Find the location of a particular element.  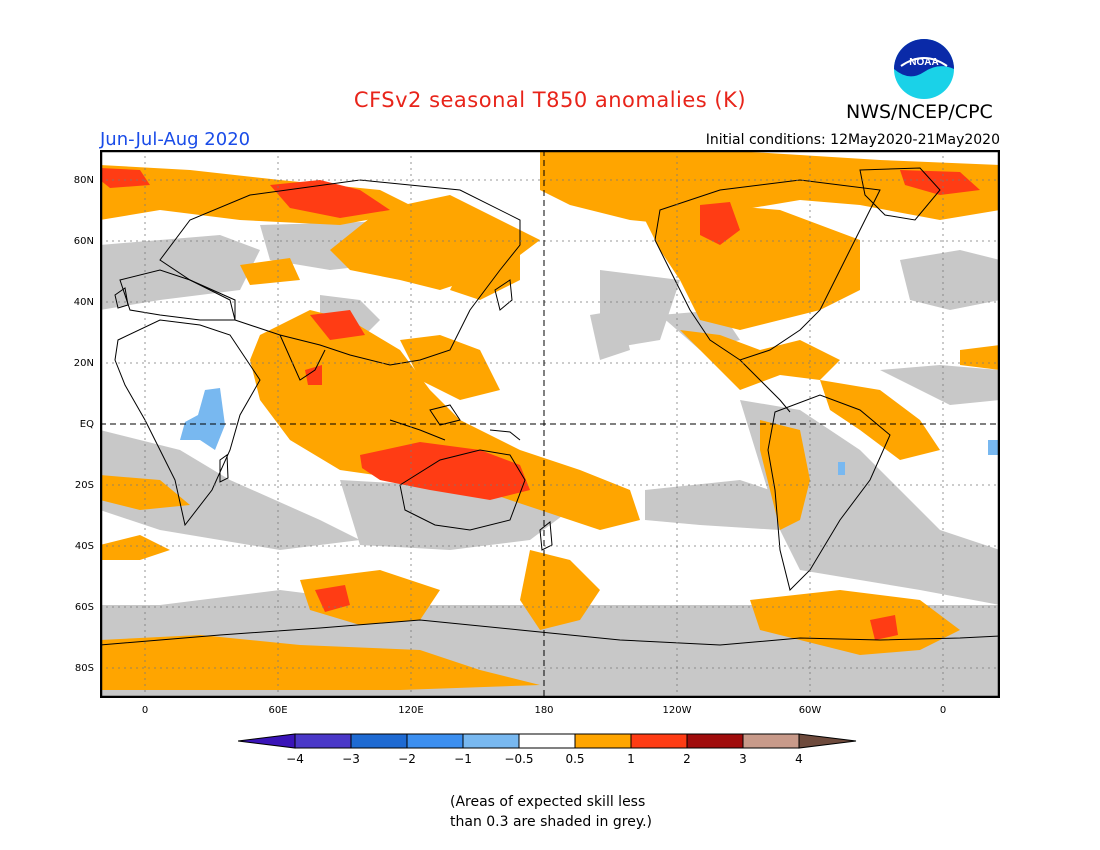

lat-label: 80N is located at coordinates (83, 180).